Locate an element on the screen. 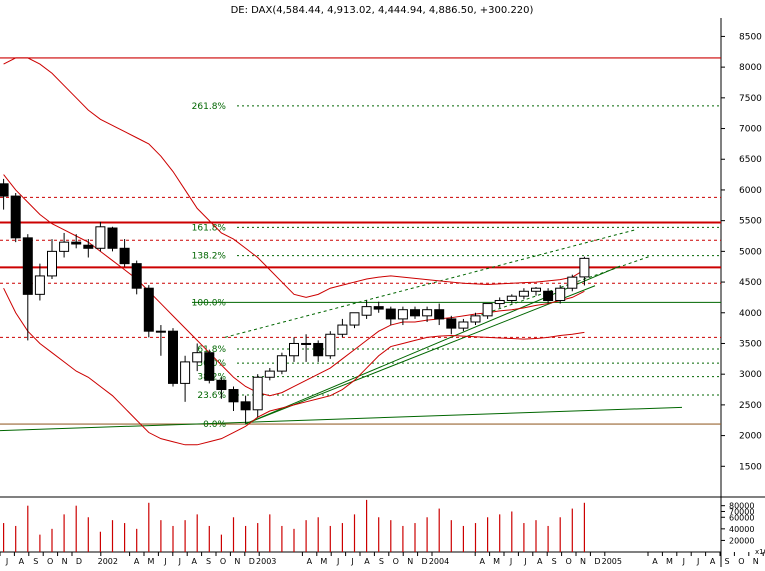  x-tick-label: 2002 is located at coordinates (108, 561).